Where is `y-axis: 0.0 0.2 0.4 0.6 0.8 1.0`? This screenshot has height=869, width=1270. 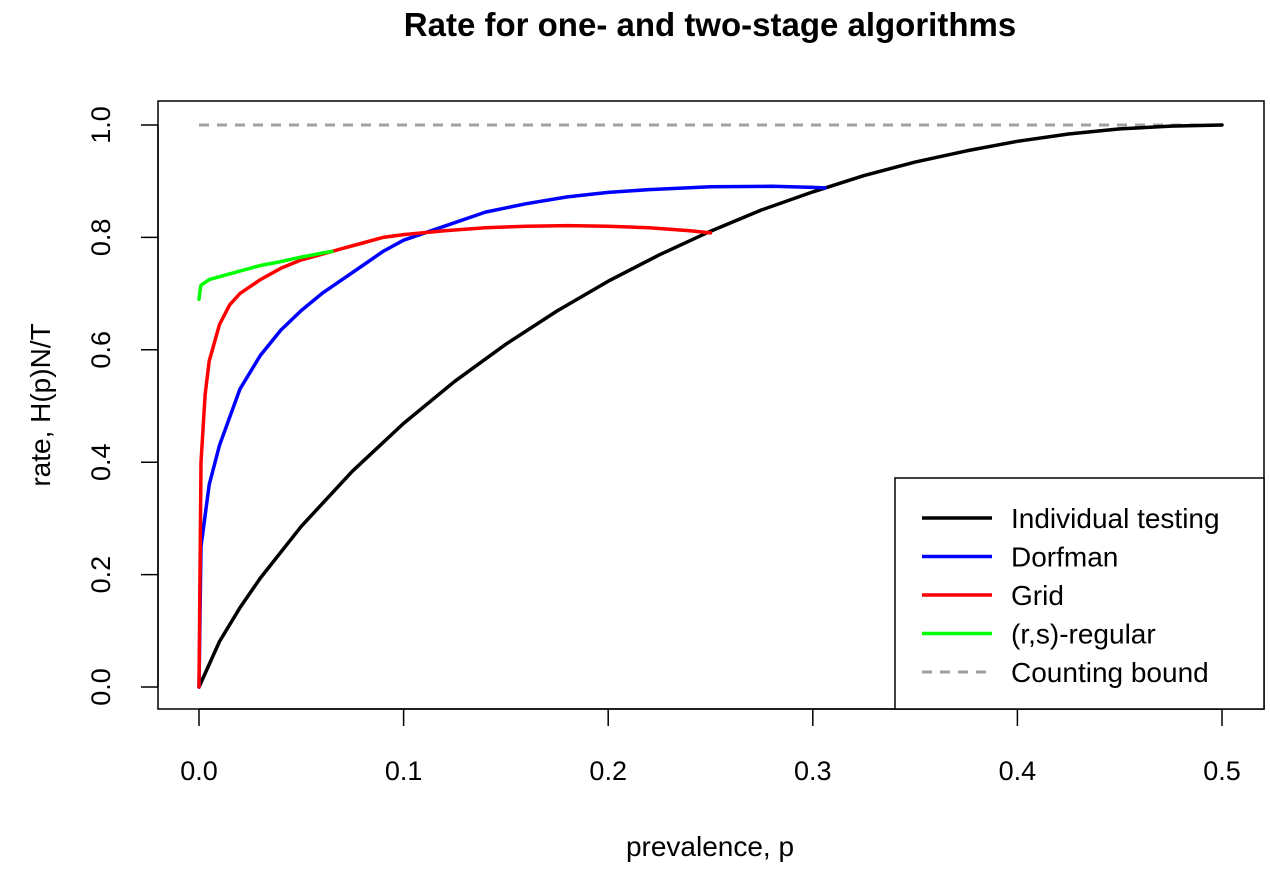
y-axis: 0.0 0.2 0.4 0.6 0.8 1.0 is located at coordinates (122, 406).